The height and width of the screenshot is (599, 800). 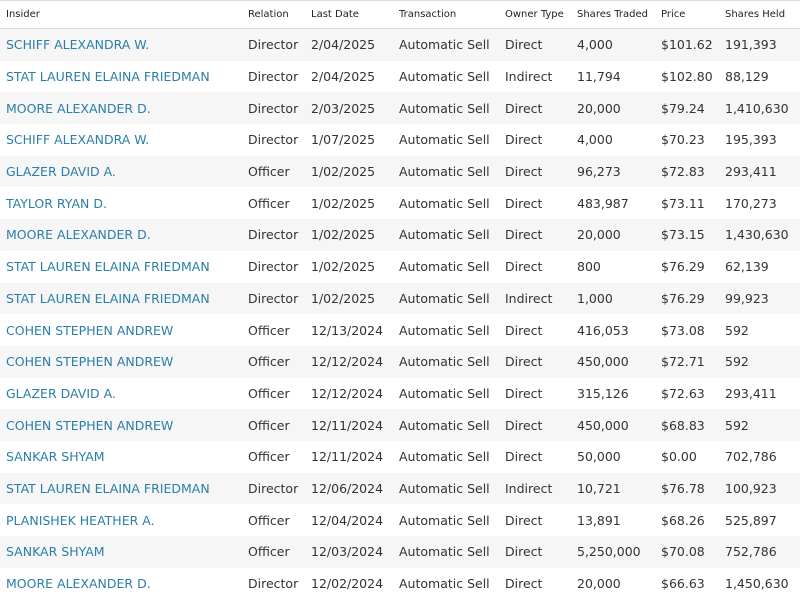 I want to click on table-cell: 5,250,000, so click(x=619, y=552).